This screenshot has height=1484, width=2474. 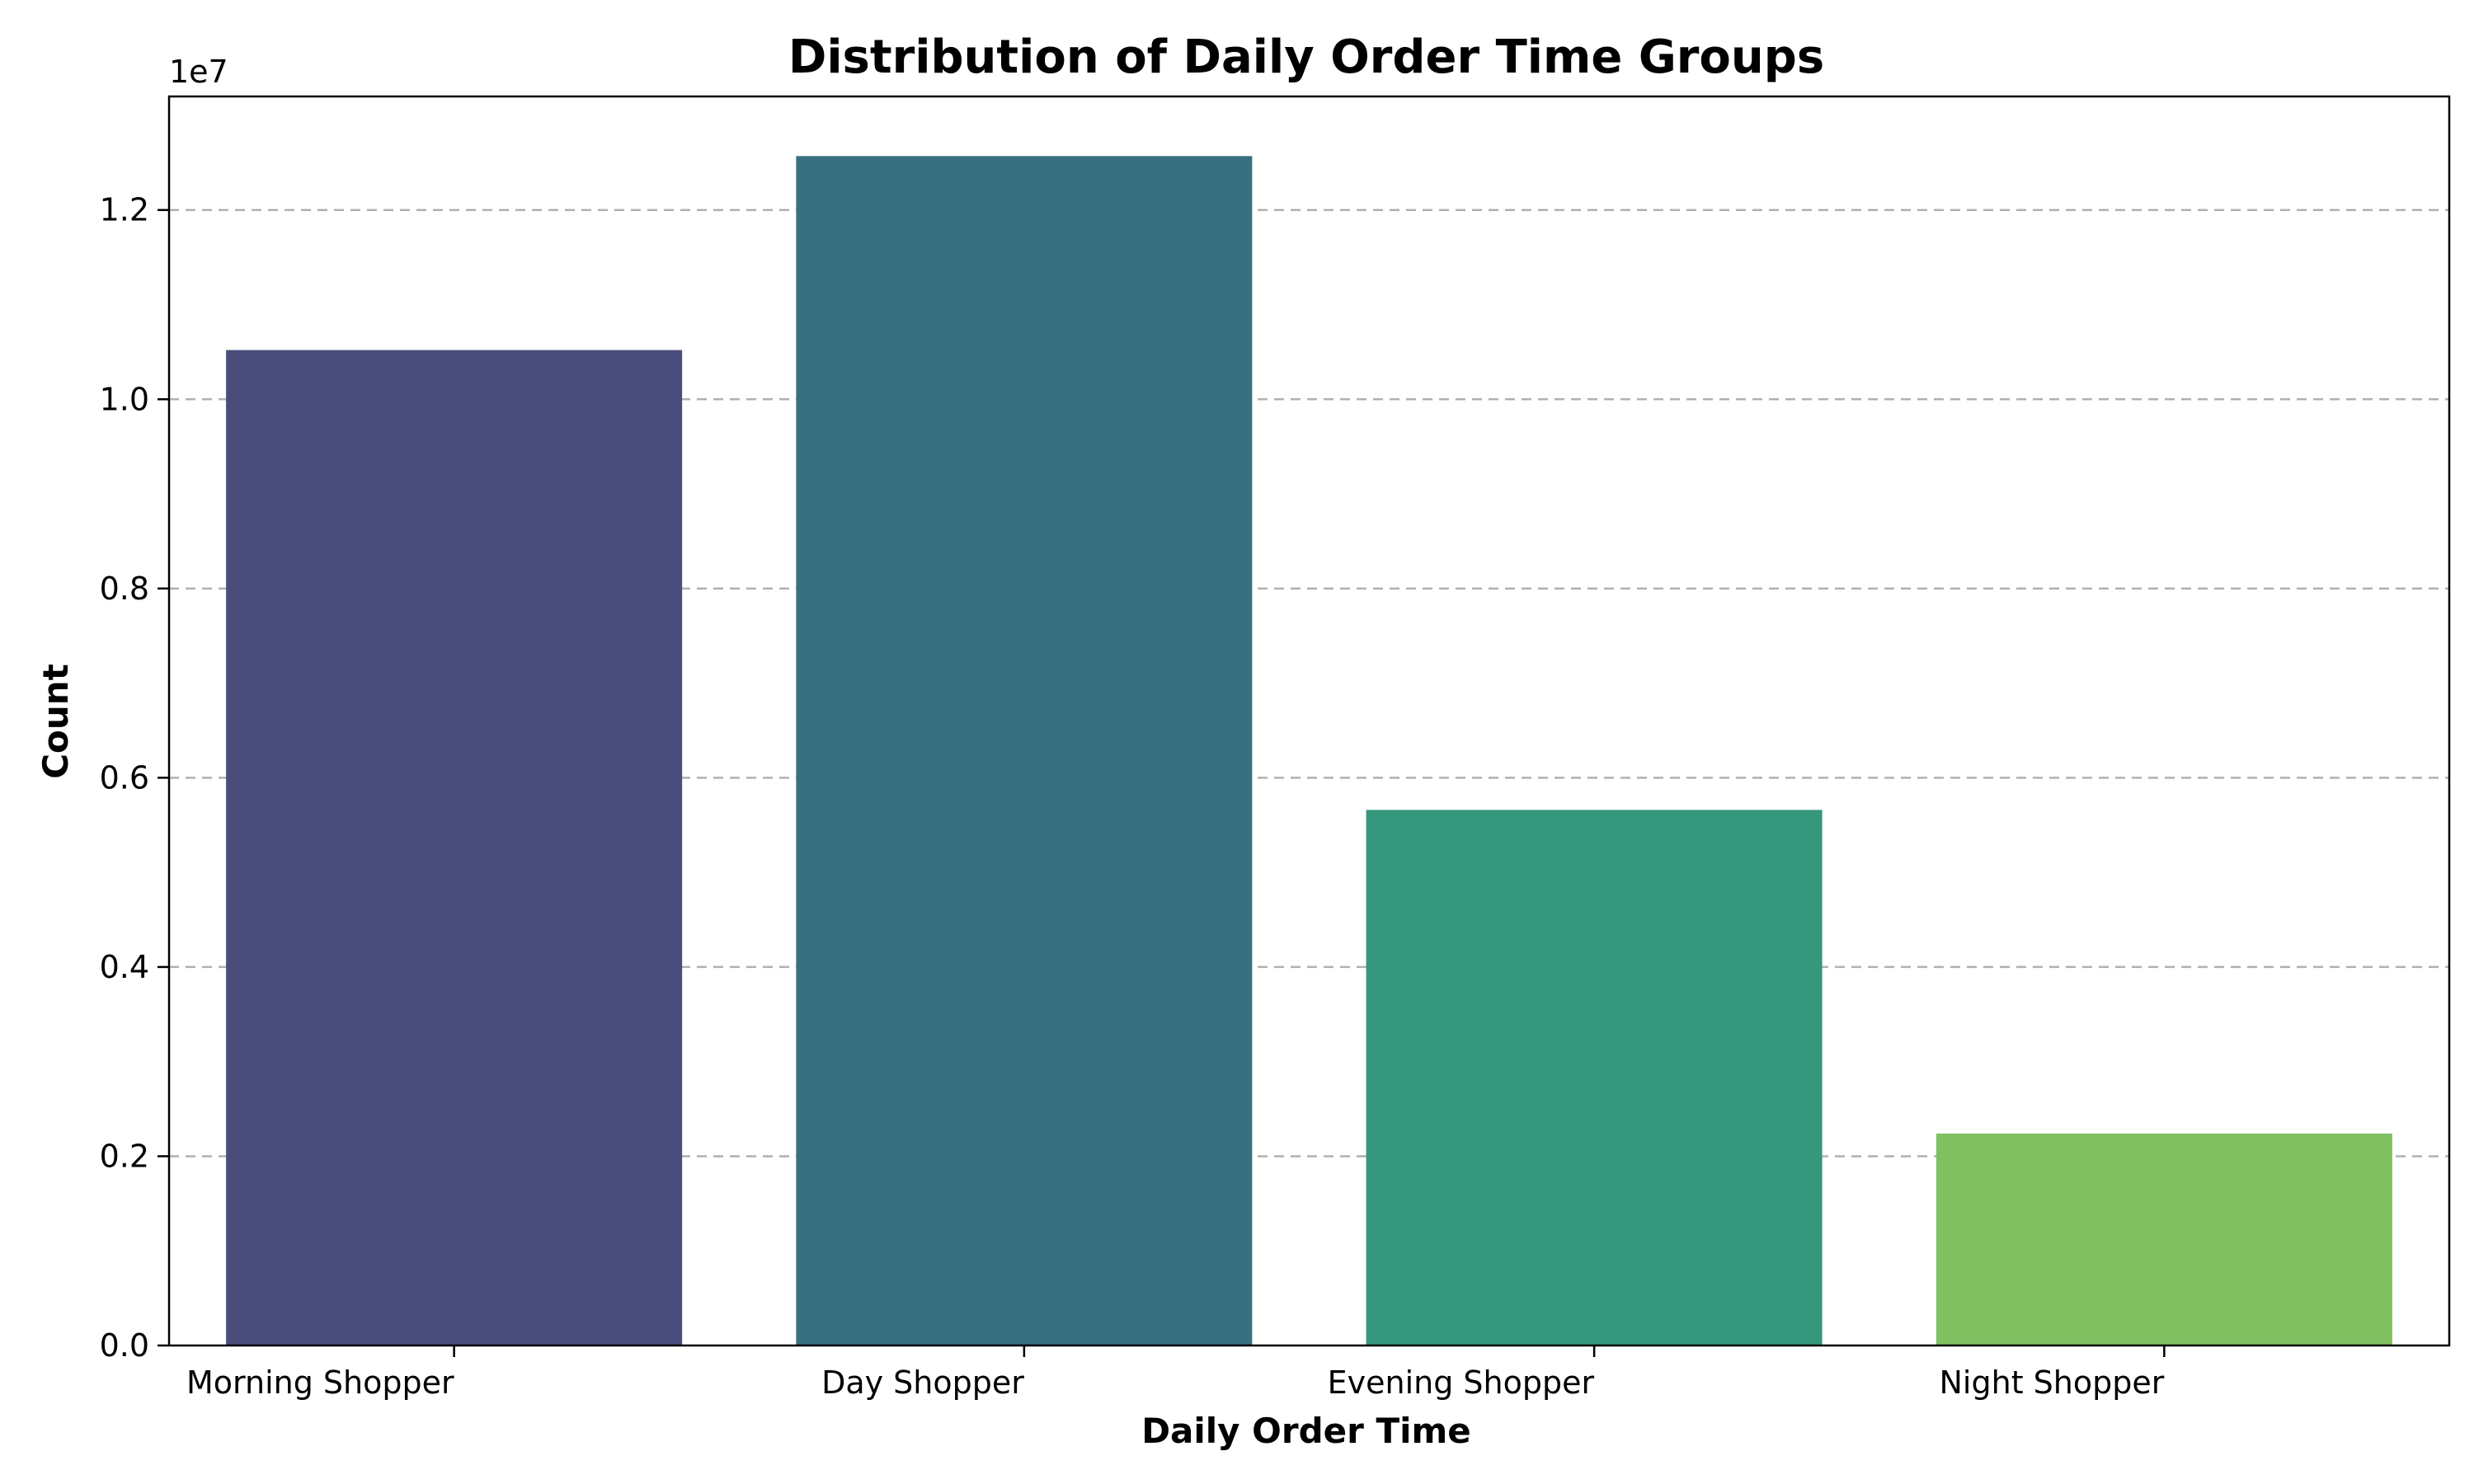 What do you see at coordinates (124, 777) in the screenshot?
I see `y-tick-label: 0.6` at bounding box center [124, 777].